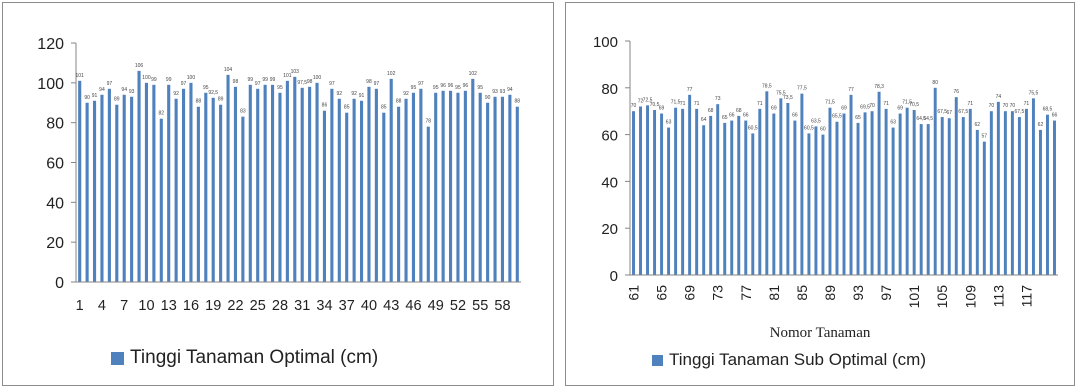 This screenshot has width=1078, height=389. What do you see at coordinates (503, 92) in the screenshot?
I see `data-label: 93` at bounding box center [503, 92].